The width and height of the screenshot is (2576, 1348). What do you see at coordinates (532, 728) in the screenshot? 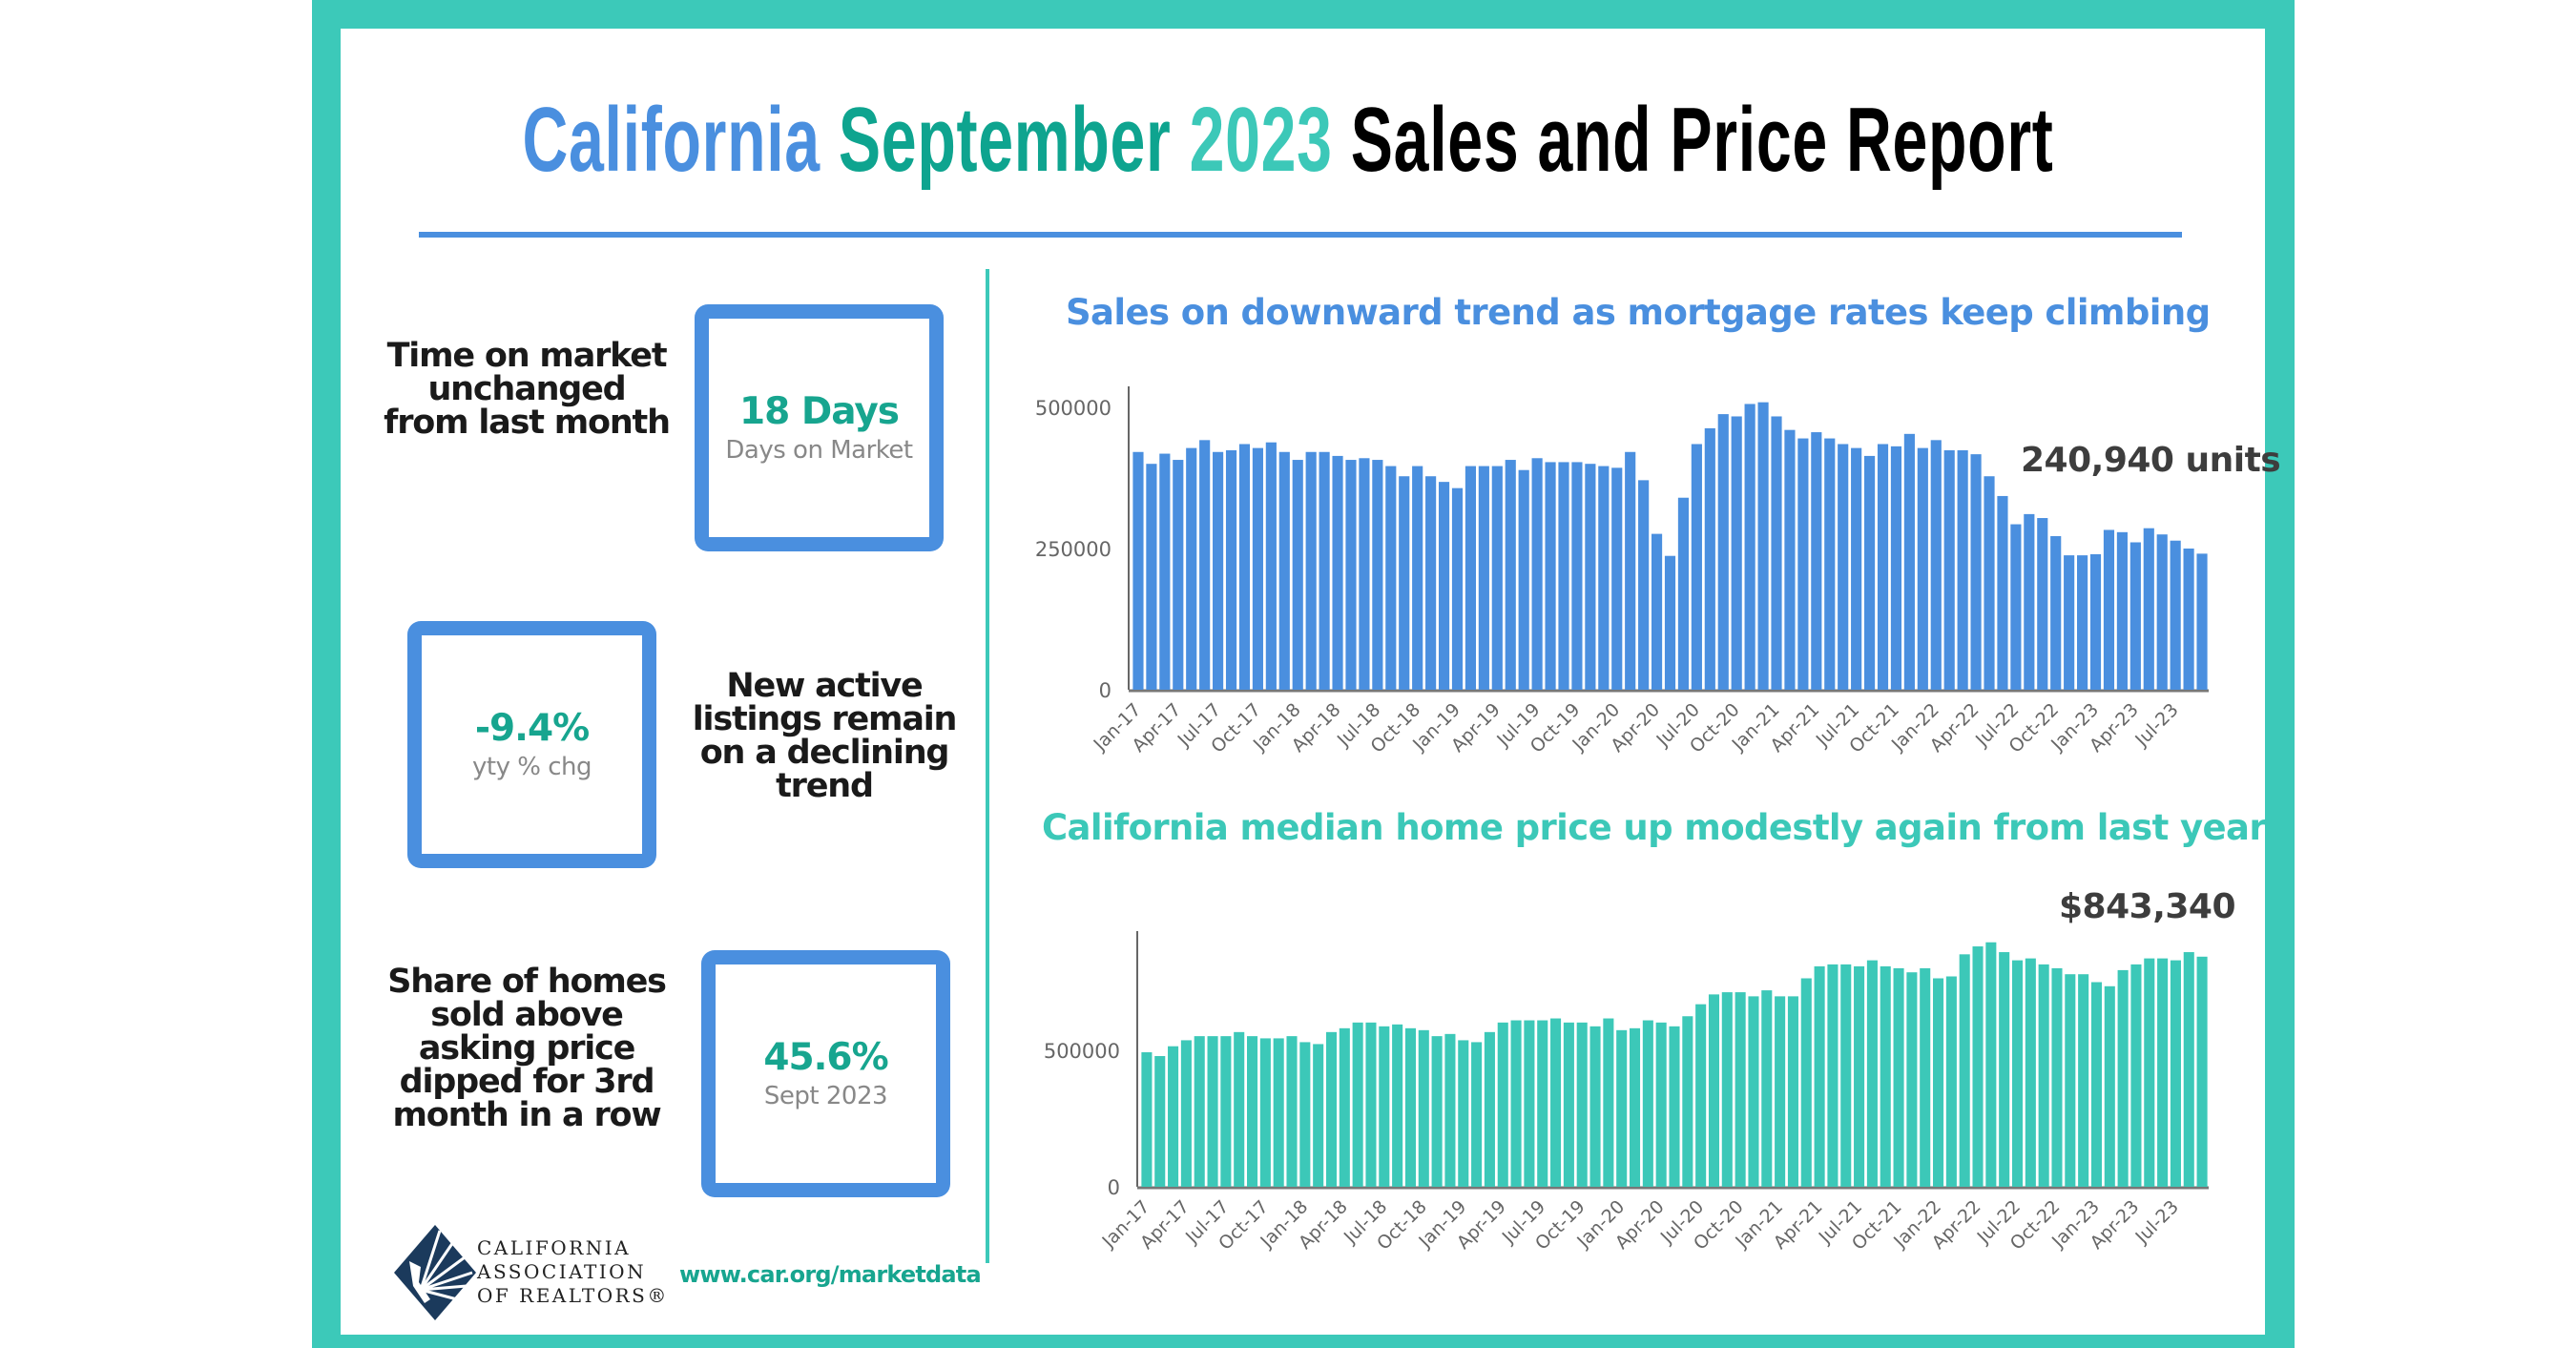
I see `stat-listings-value: -9.4%` at bounding box center [532, 728].